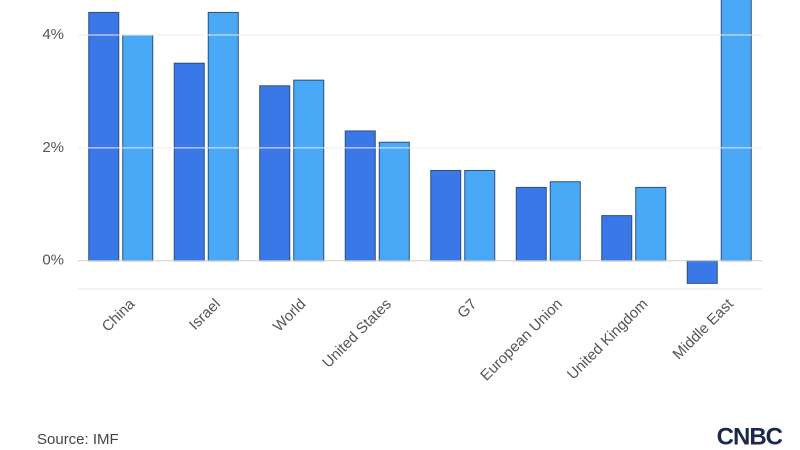 The image size is (800, 450). Describe the element at coordinates (357, 334) in the screenshot. I see `x-tick-label: United States` at that location.